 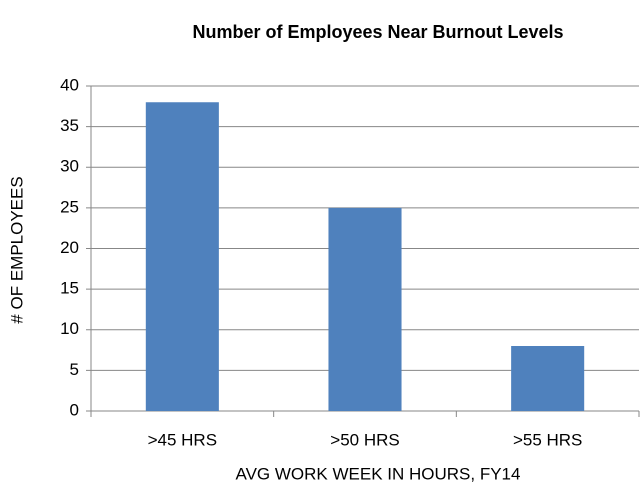 I want to click on x-tick-label: >55 HRS, so click(x=547, y=439).